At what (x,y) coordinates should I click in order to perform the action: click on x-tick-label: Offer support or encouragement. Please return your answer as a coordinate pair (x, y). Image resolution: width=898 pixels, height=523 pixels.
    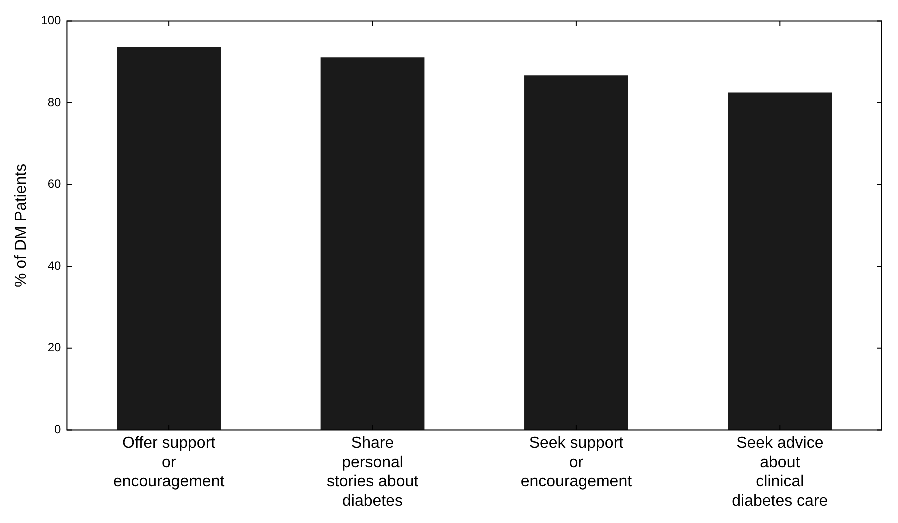
    Looking at the image, I should click on (169, 463).